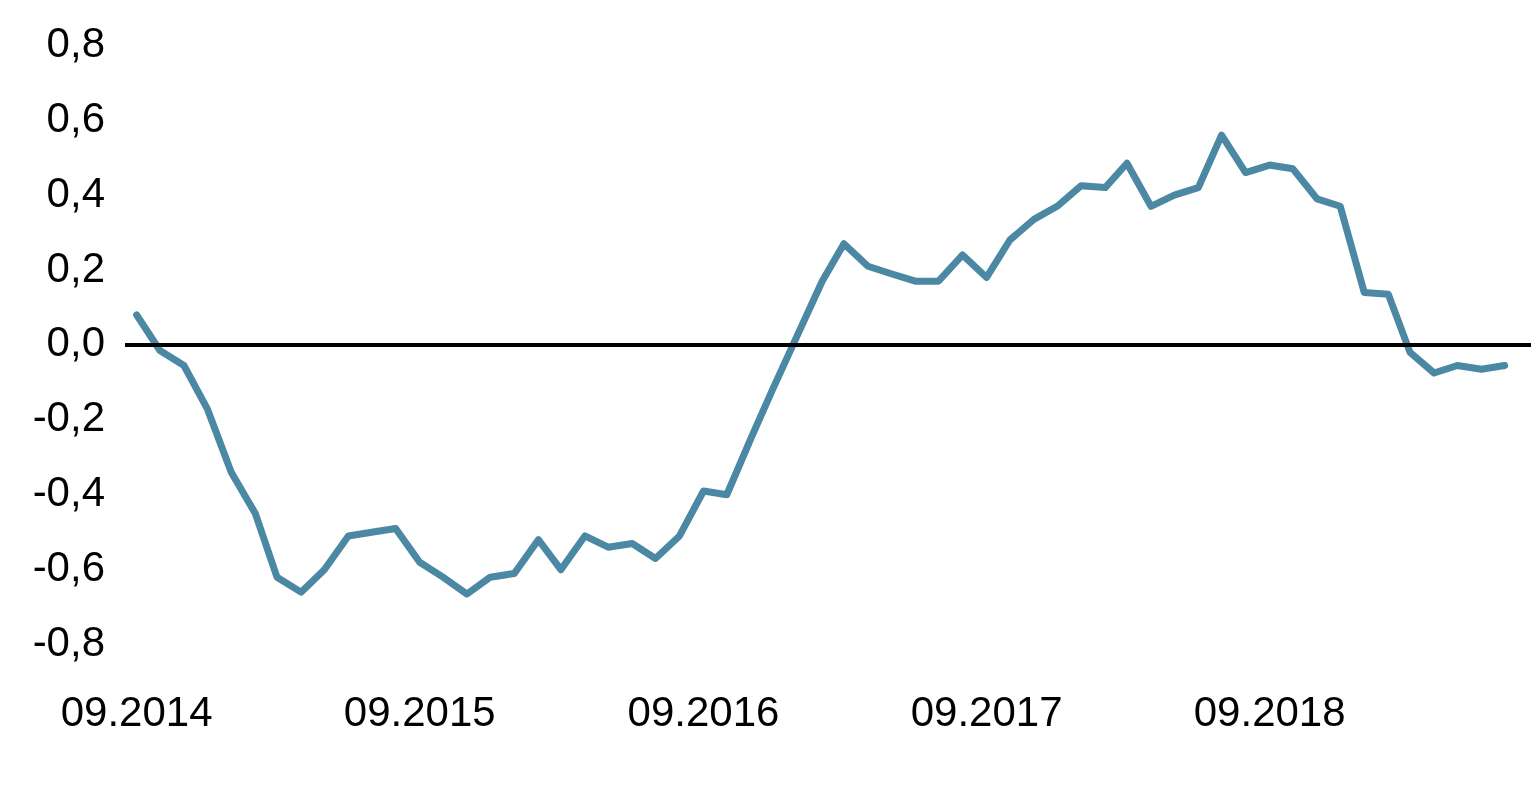 This screenshot has width=1537, height=795. What do you see at coordinates (68, 567) in the screenshot?
I see `y-tick-label: -0,6` at bounding box center [68, 567].